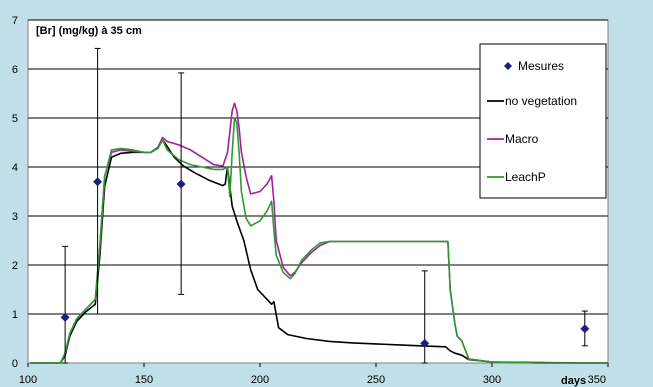 The image size is (653, 387). Describe the element at coordinates (15, 168) in the screenshot. I see `y-tick-label: 4` at that location.